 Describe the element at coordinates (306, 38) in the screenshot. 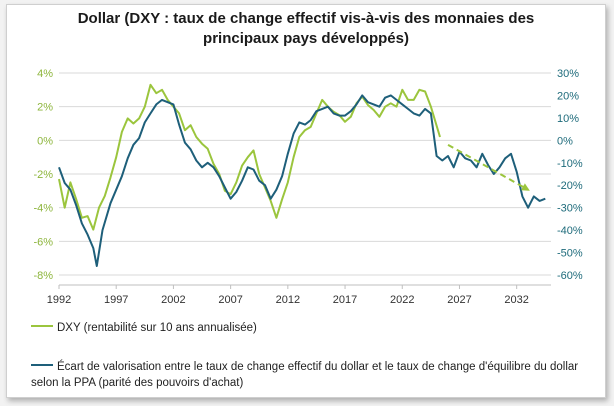

I see `chart-title-line-2: principaux pays développés)` at that location.